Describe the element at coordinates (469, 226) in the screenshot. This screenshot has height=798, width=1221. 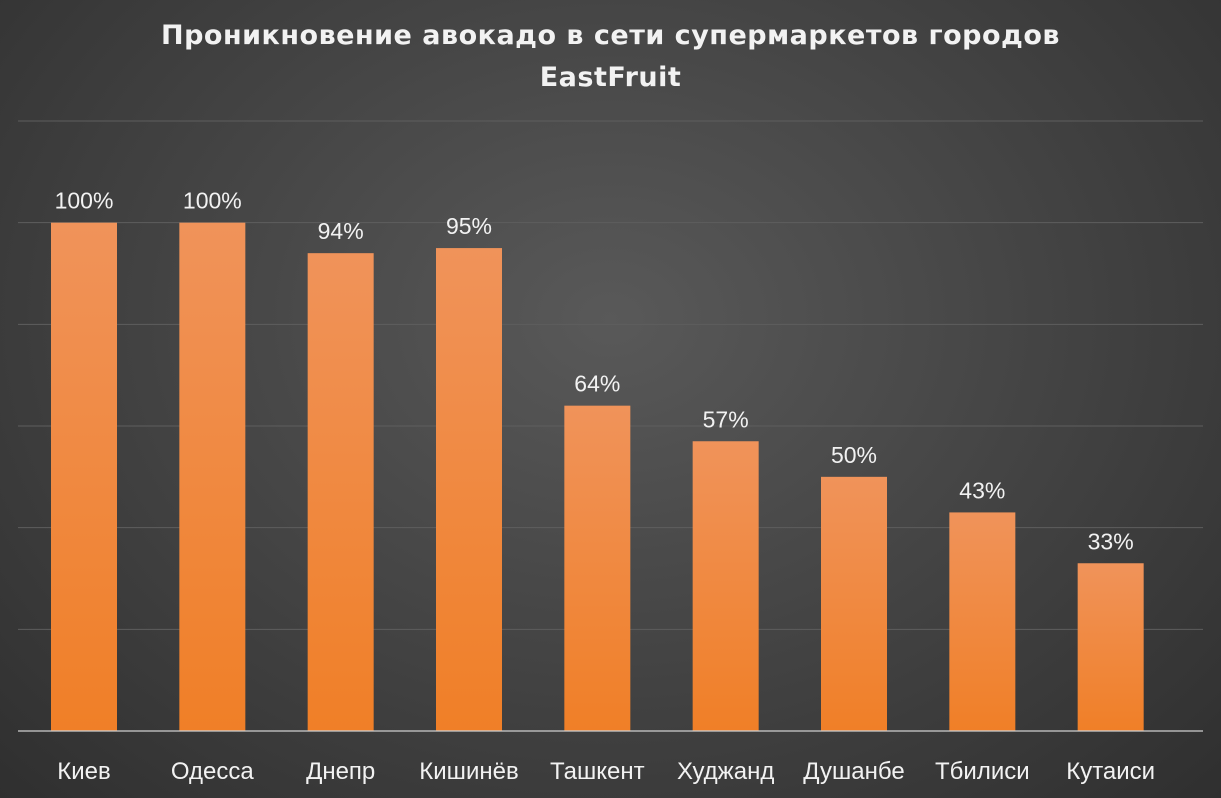
I see `data-label-4: 95%` at that location.